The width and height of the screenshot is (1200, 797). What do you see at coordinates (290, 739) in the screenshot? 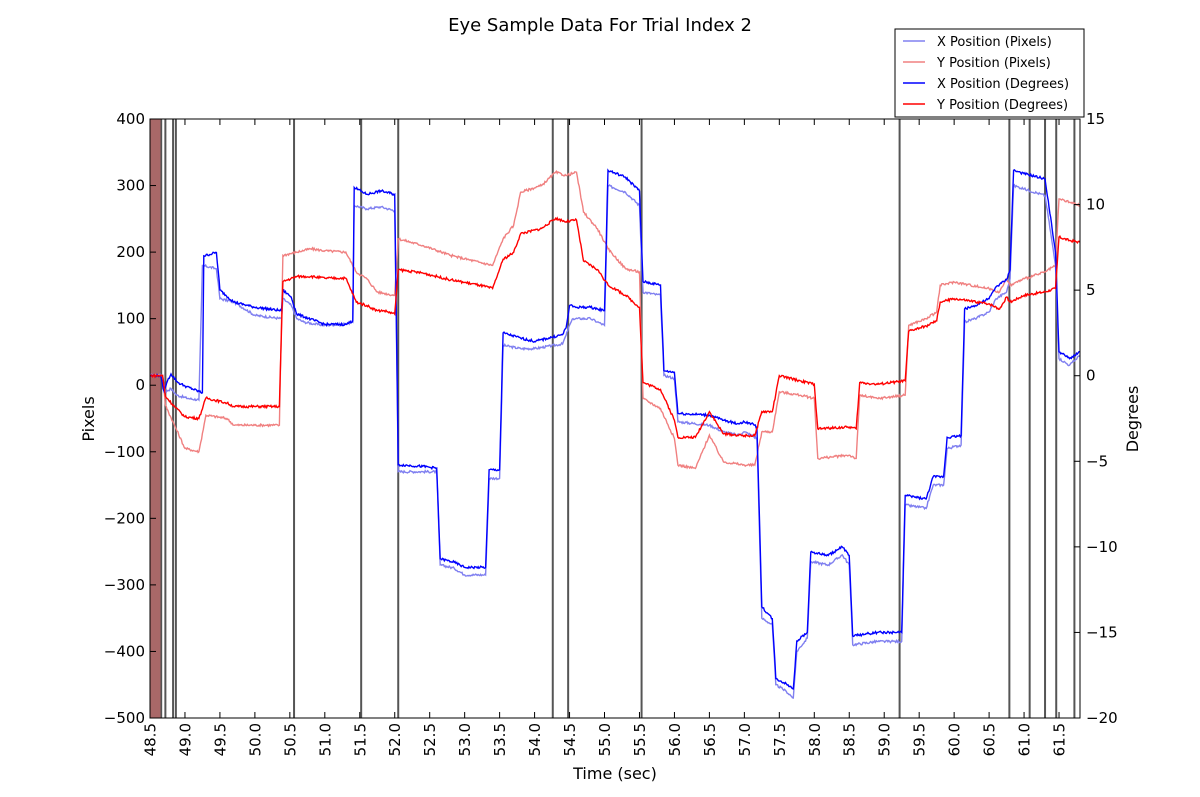
I see `x-tick-label-4: 50.5` at bounding box center [290, 739].